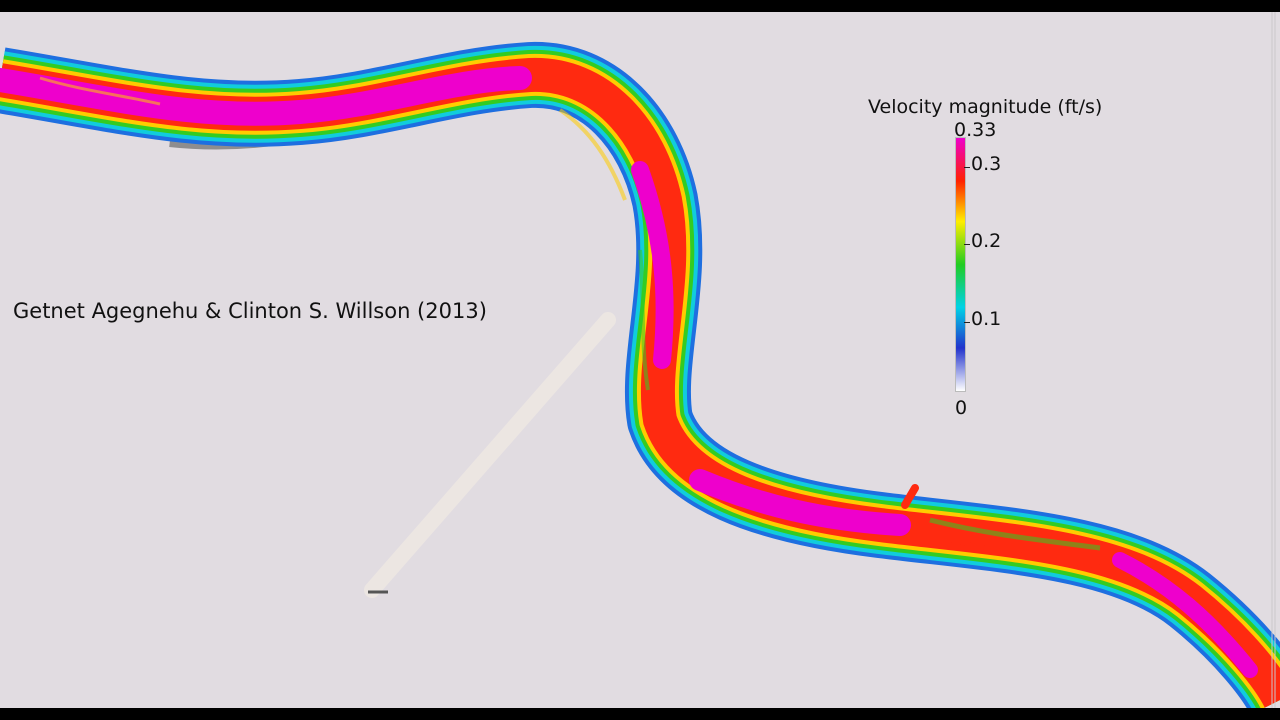 The width and height of the screenshot is (1280, 720). I want to click on river-core-left, so click(266, 96).